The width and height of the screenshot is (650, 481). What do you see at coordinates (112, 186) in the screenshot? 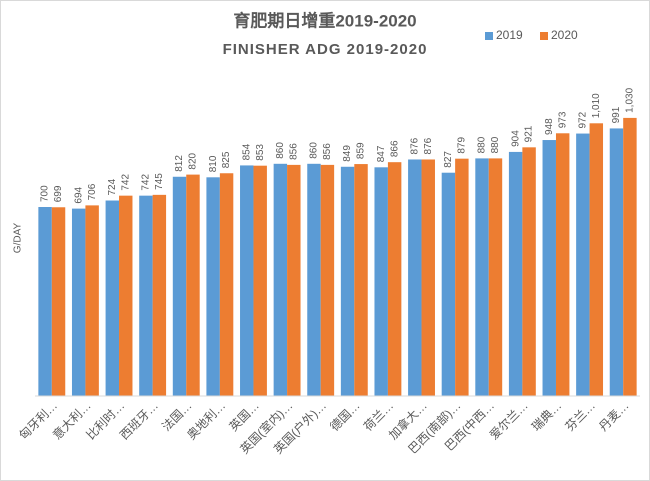
I see `value-label: 724` at bounding box center [112, 186].